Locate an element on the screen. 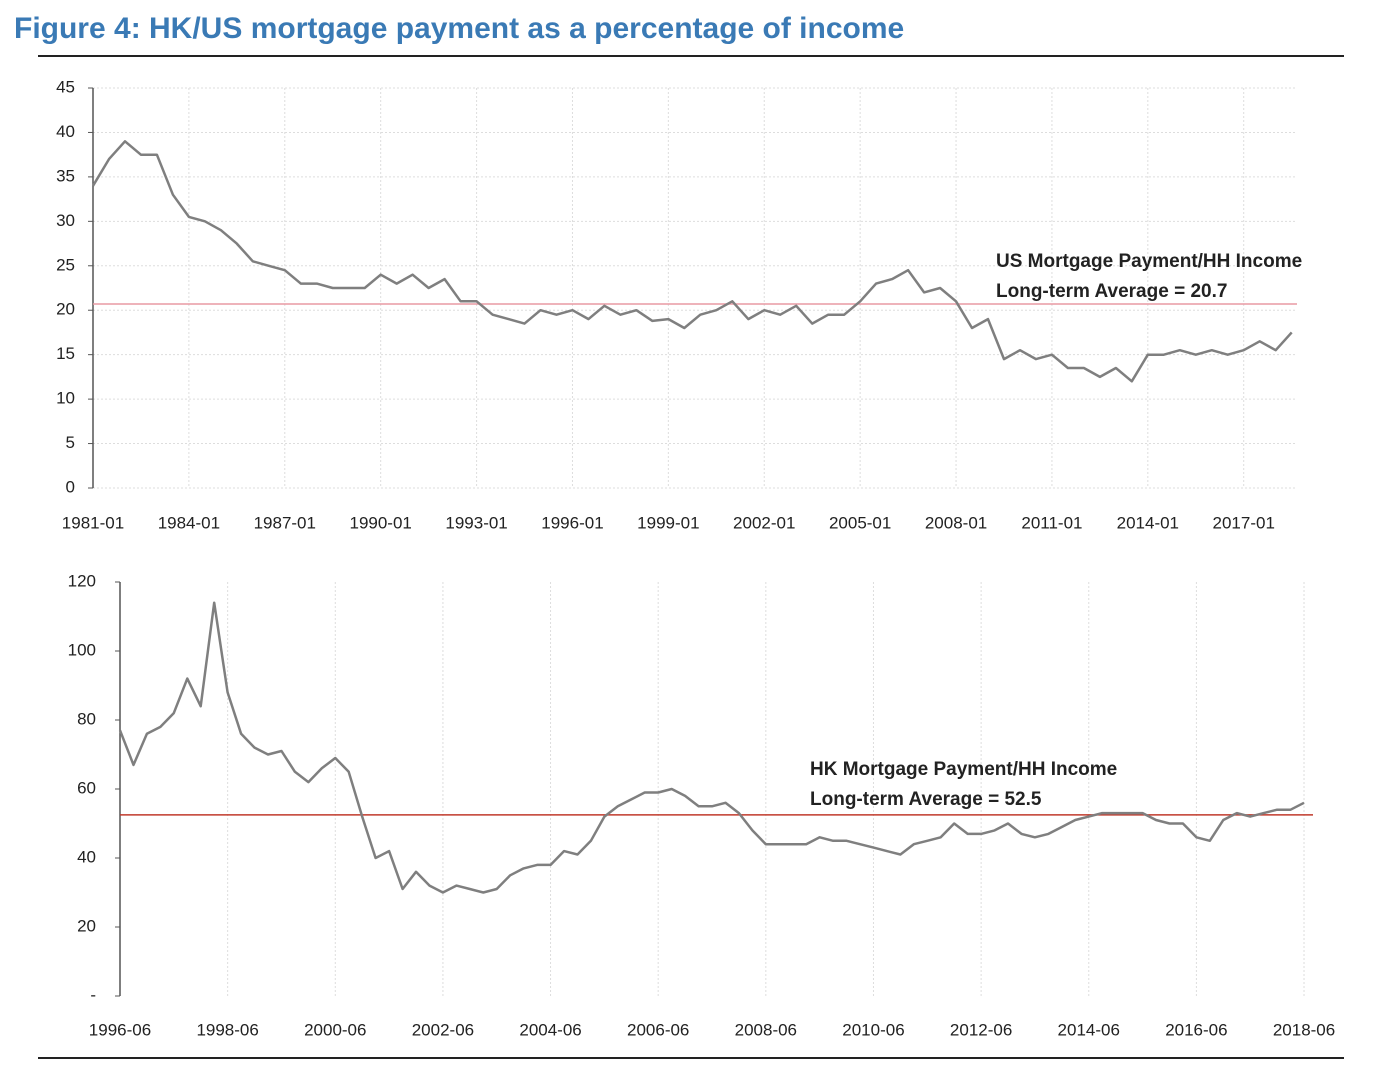 The height and width of the screenshot is (1092, 1382). y-tick-label: 100 is located at coordinates (82, 649).